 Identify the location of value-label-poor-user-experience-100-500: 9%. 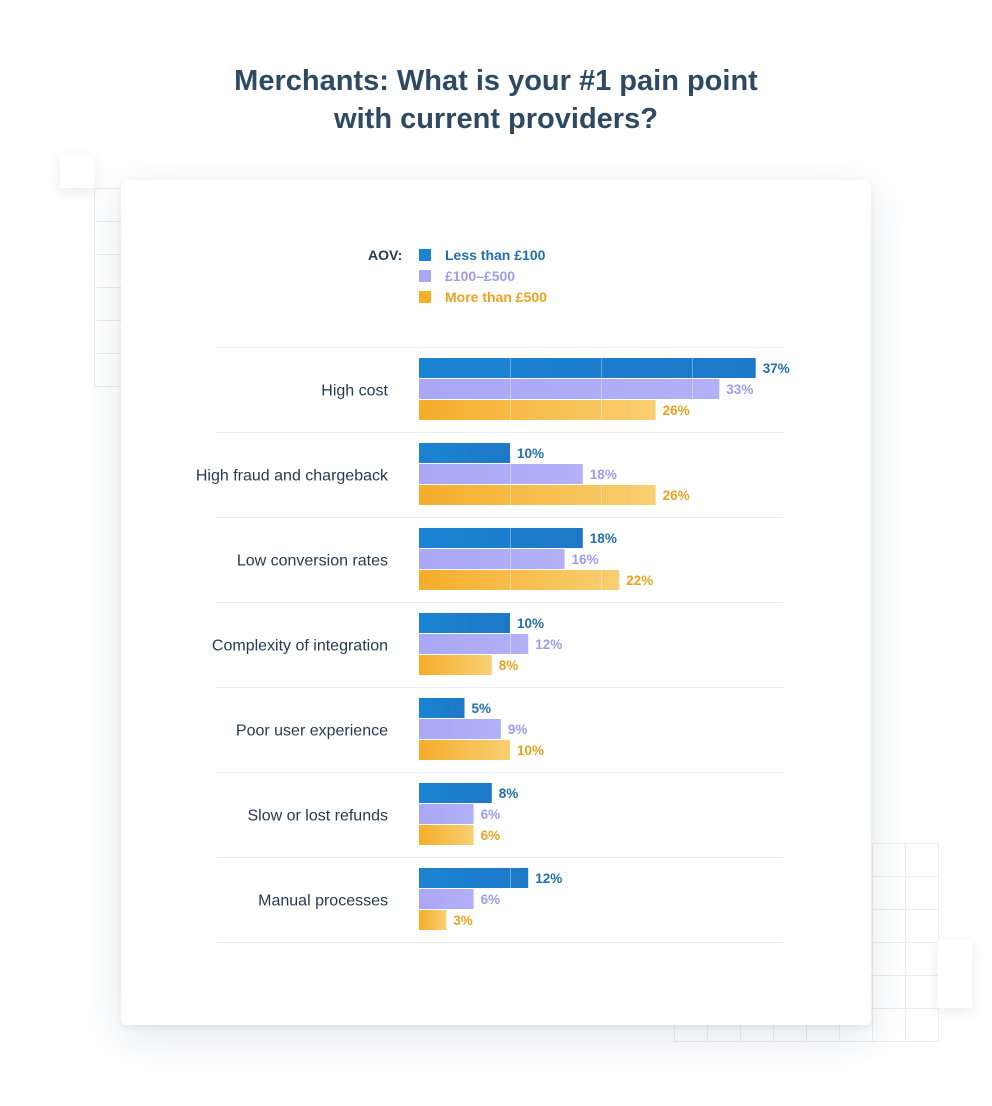
(518, 729).